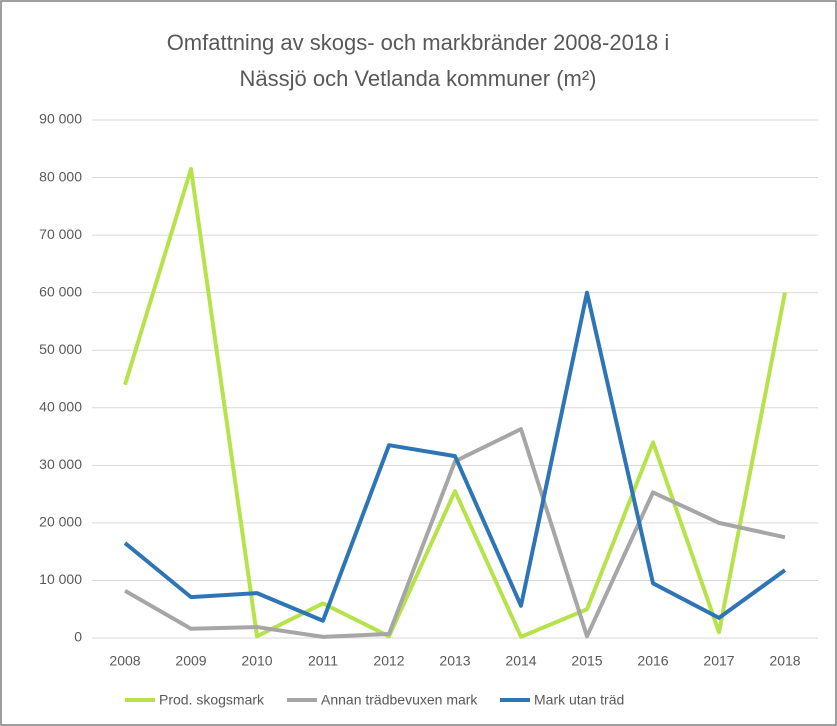 The width and height of the screenshot is (837, 726). What do you see at coordinates (454, 661) in the screenshot?
I see `x-tick-label: 2013` at bounding box center [454, 661].